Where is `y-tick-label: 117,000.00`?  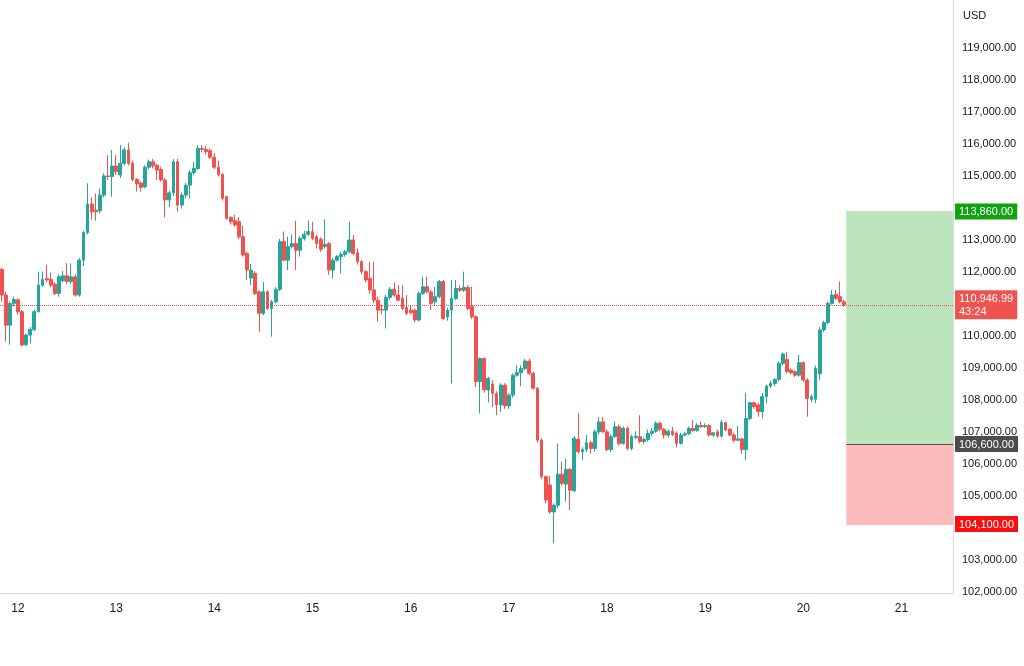
y-tick-label: 117,000.00 is located at coordinates (989, 110).